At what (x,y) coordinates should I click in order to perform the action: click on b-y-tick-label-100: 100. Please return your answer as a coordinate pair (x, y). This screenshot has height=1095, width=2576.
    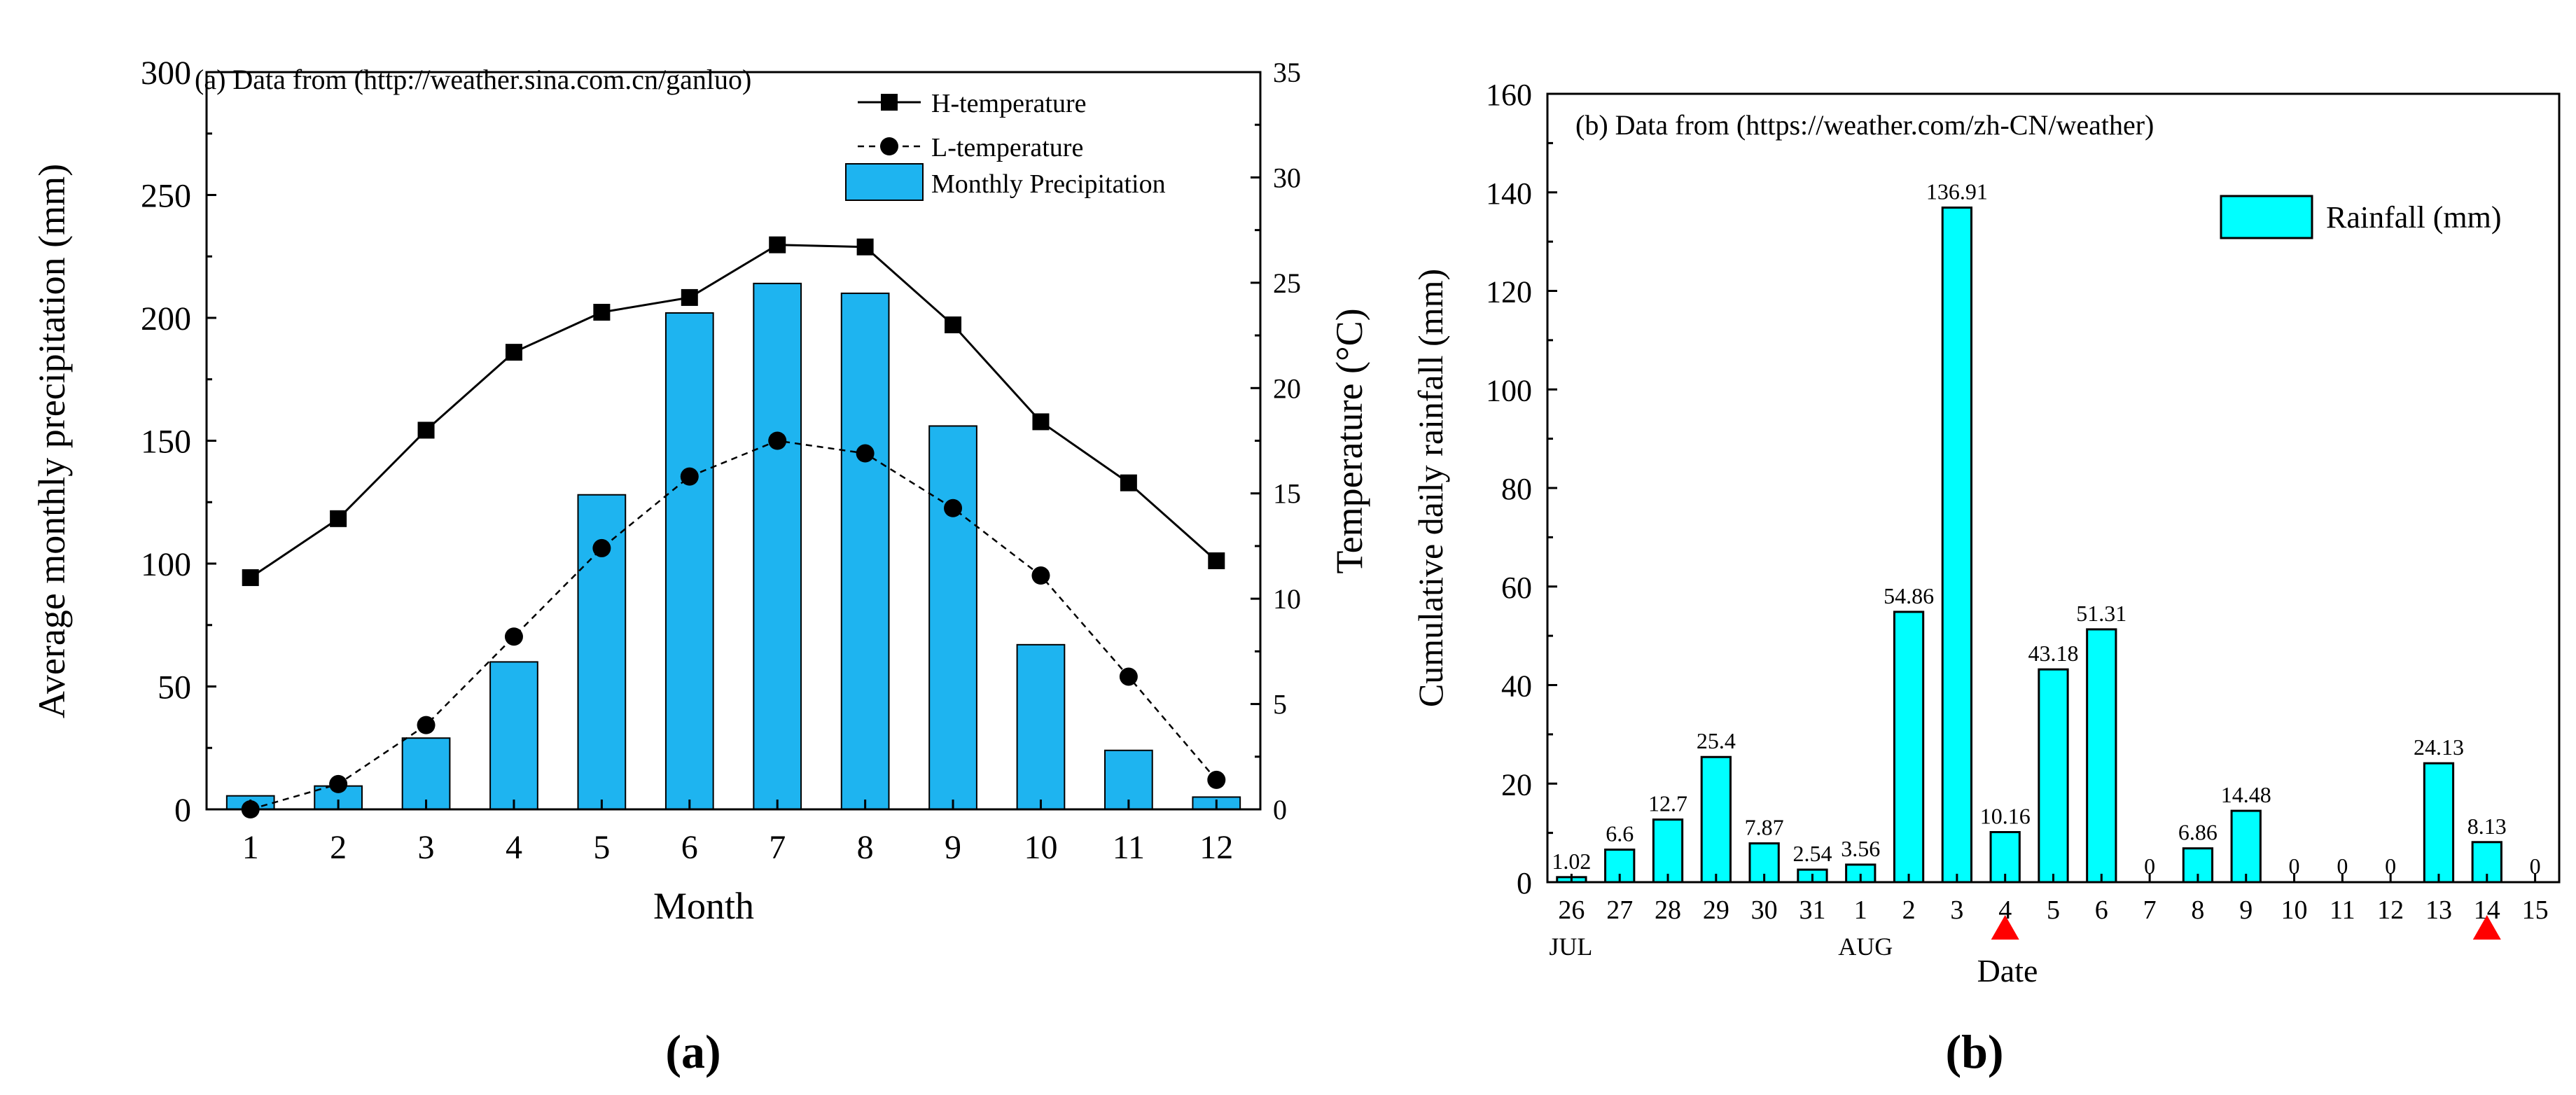
    Looking at the image, I should click on (1509, 390).